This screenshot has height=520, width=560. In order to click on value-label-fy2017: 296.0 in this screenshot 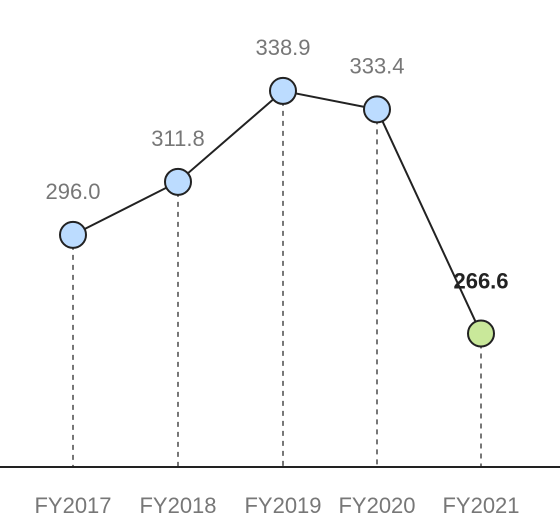, I will do `click(72, 191)`.